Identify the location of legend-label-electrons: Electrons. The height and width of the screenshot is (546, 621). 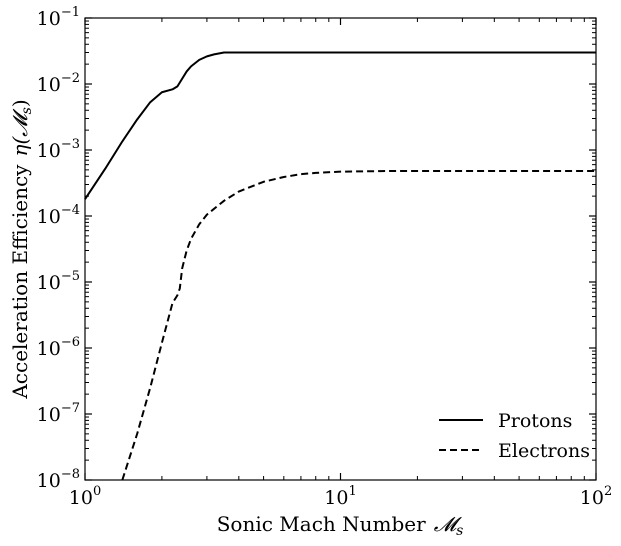
(544, 451).